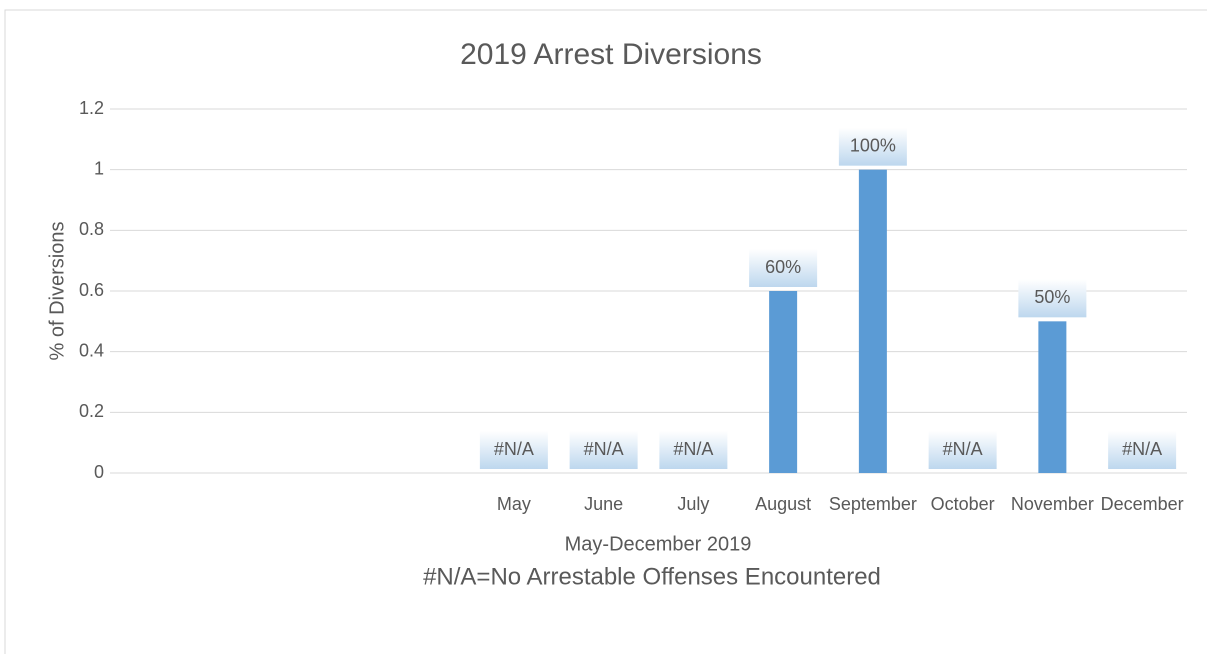 The width and height of the screenshot is (1207, 654). I want to click on x-tick-label: September, so click(873, 504).